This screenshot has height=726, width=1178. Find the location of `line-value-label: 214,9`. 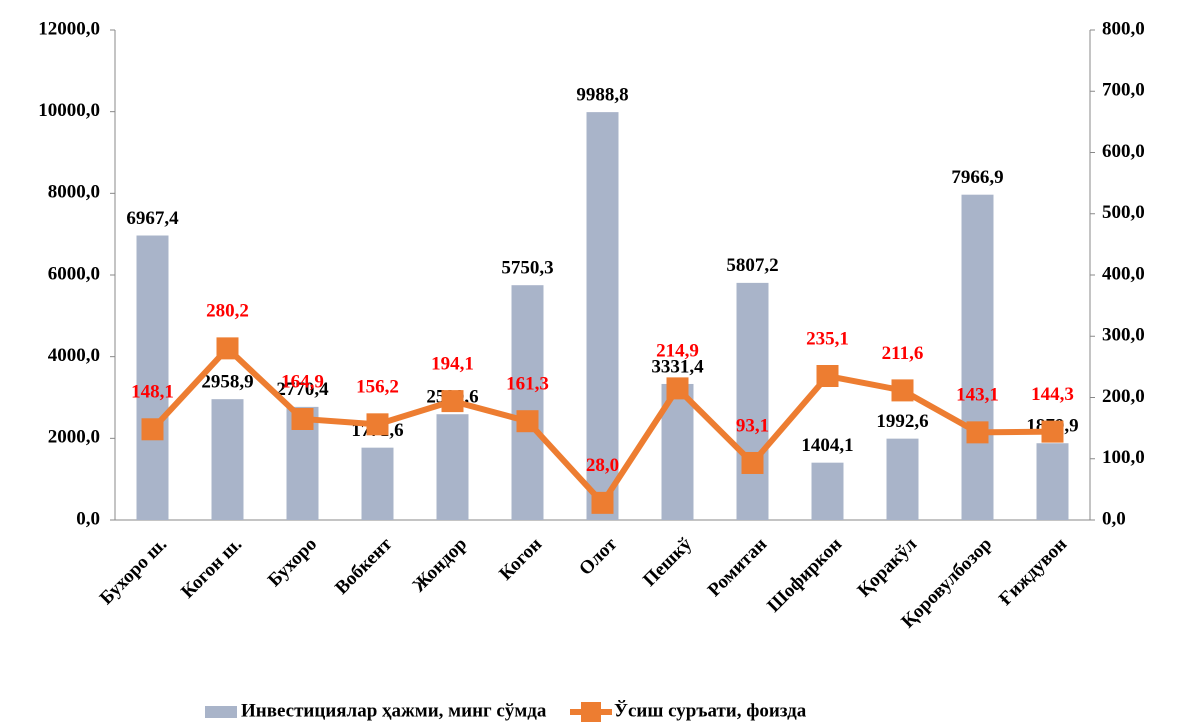

line-value-label: 214,9 is located at coordinates (677, 351).